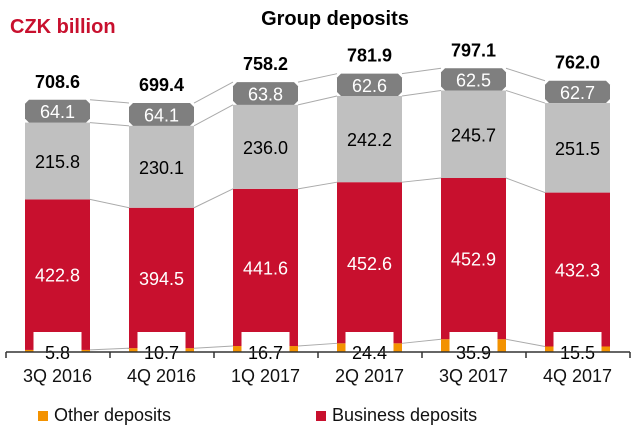 Image resolution: width=640 pixels, height=435 pixels. Describe the element at coordinates (57, 82) in the screenshot. I see `data-label-total: 708.6` at that location.